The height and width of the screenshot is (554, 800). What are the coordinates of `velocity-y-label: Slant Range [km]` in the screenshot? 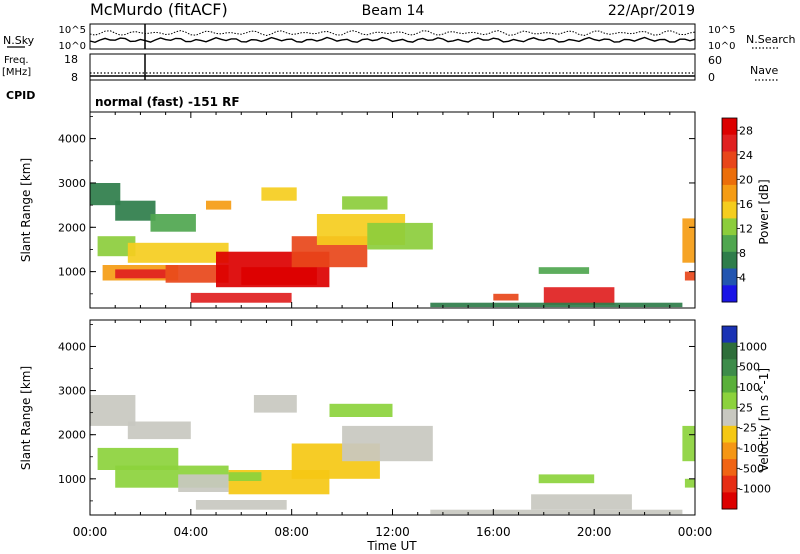 It's located at (26, 418).